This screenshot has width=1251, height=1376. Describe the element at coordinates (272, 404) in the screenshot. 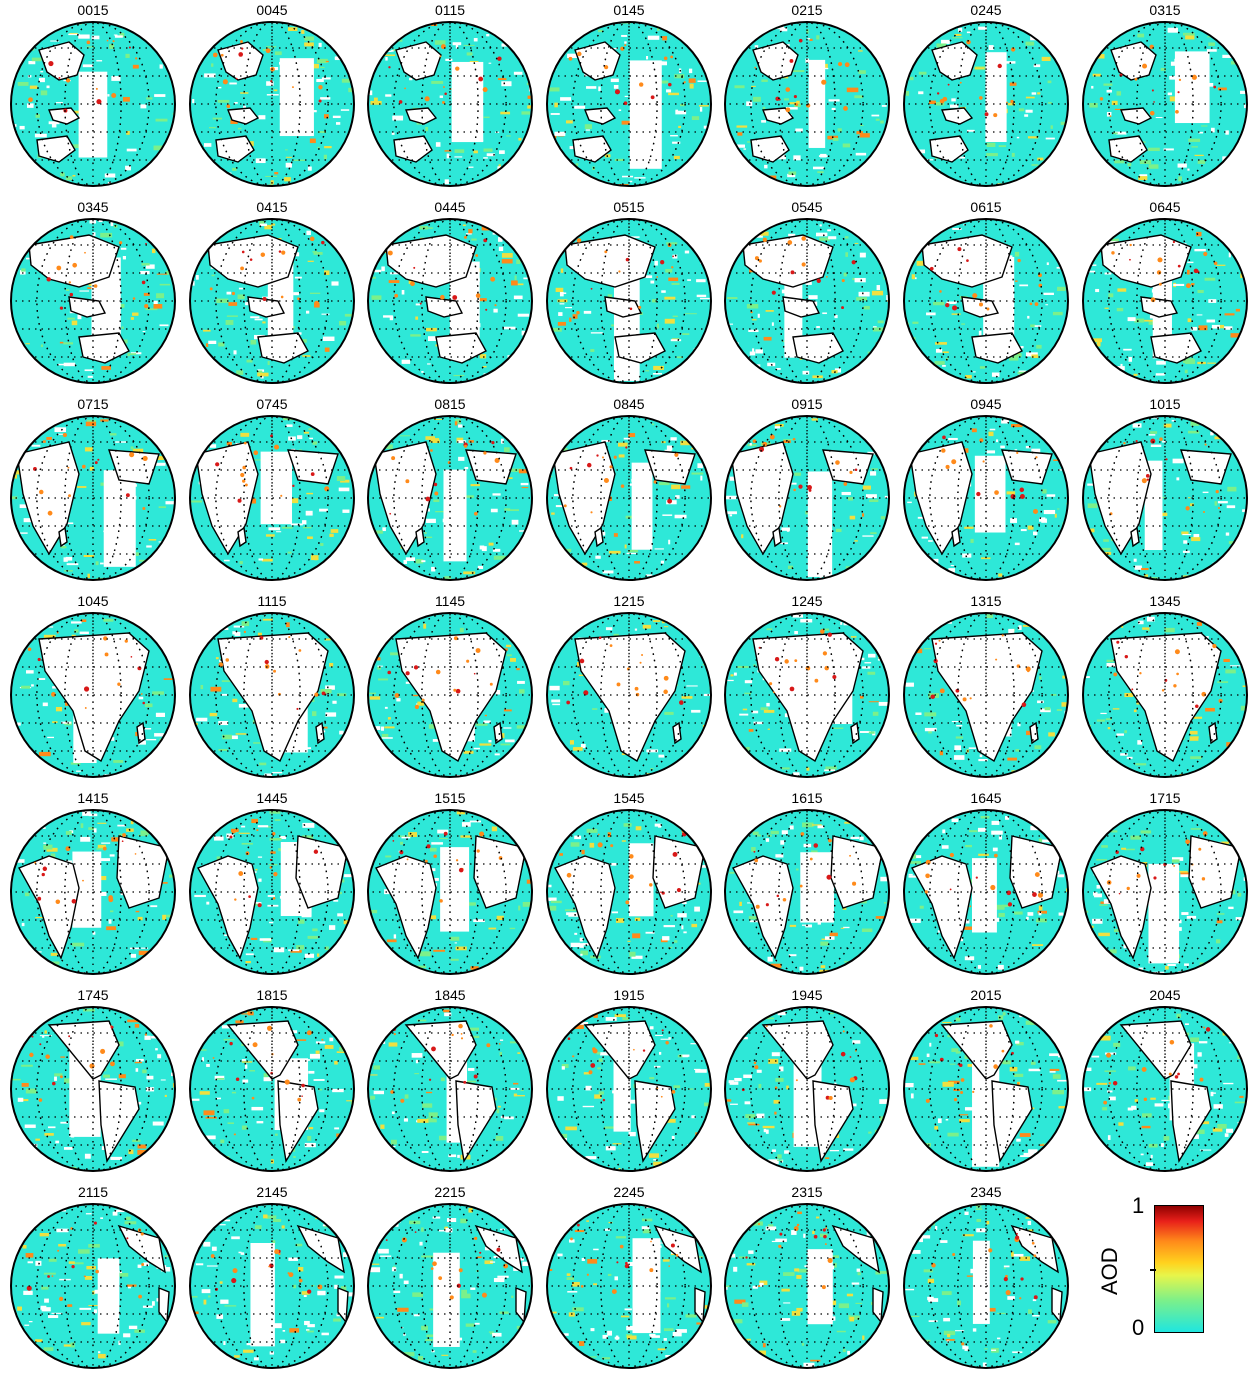

I see `panel-time-label: 0745` at that location.